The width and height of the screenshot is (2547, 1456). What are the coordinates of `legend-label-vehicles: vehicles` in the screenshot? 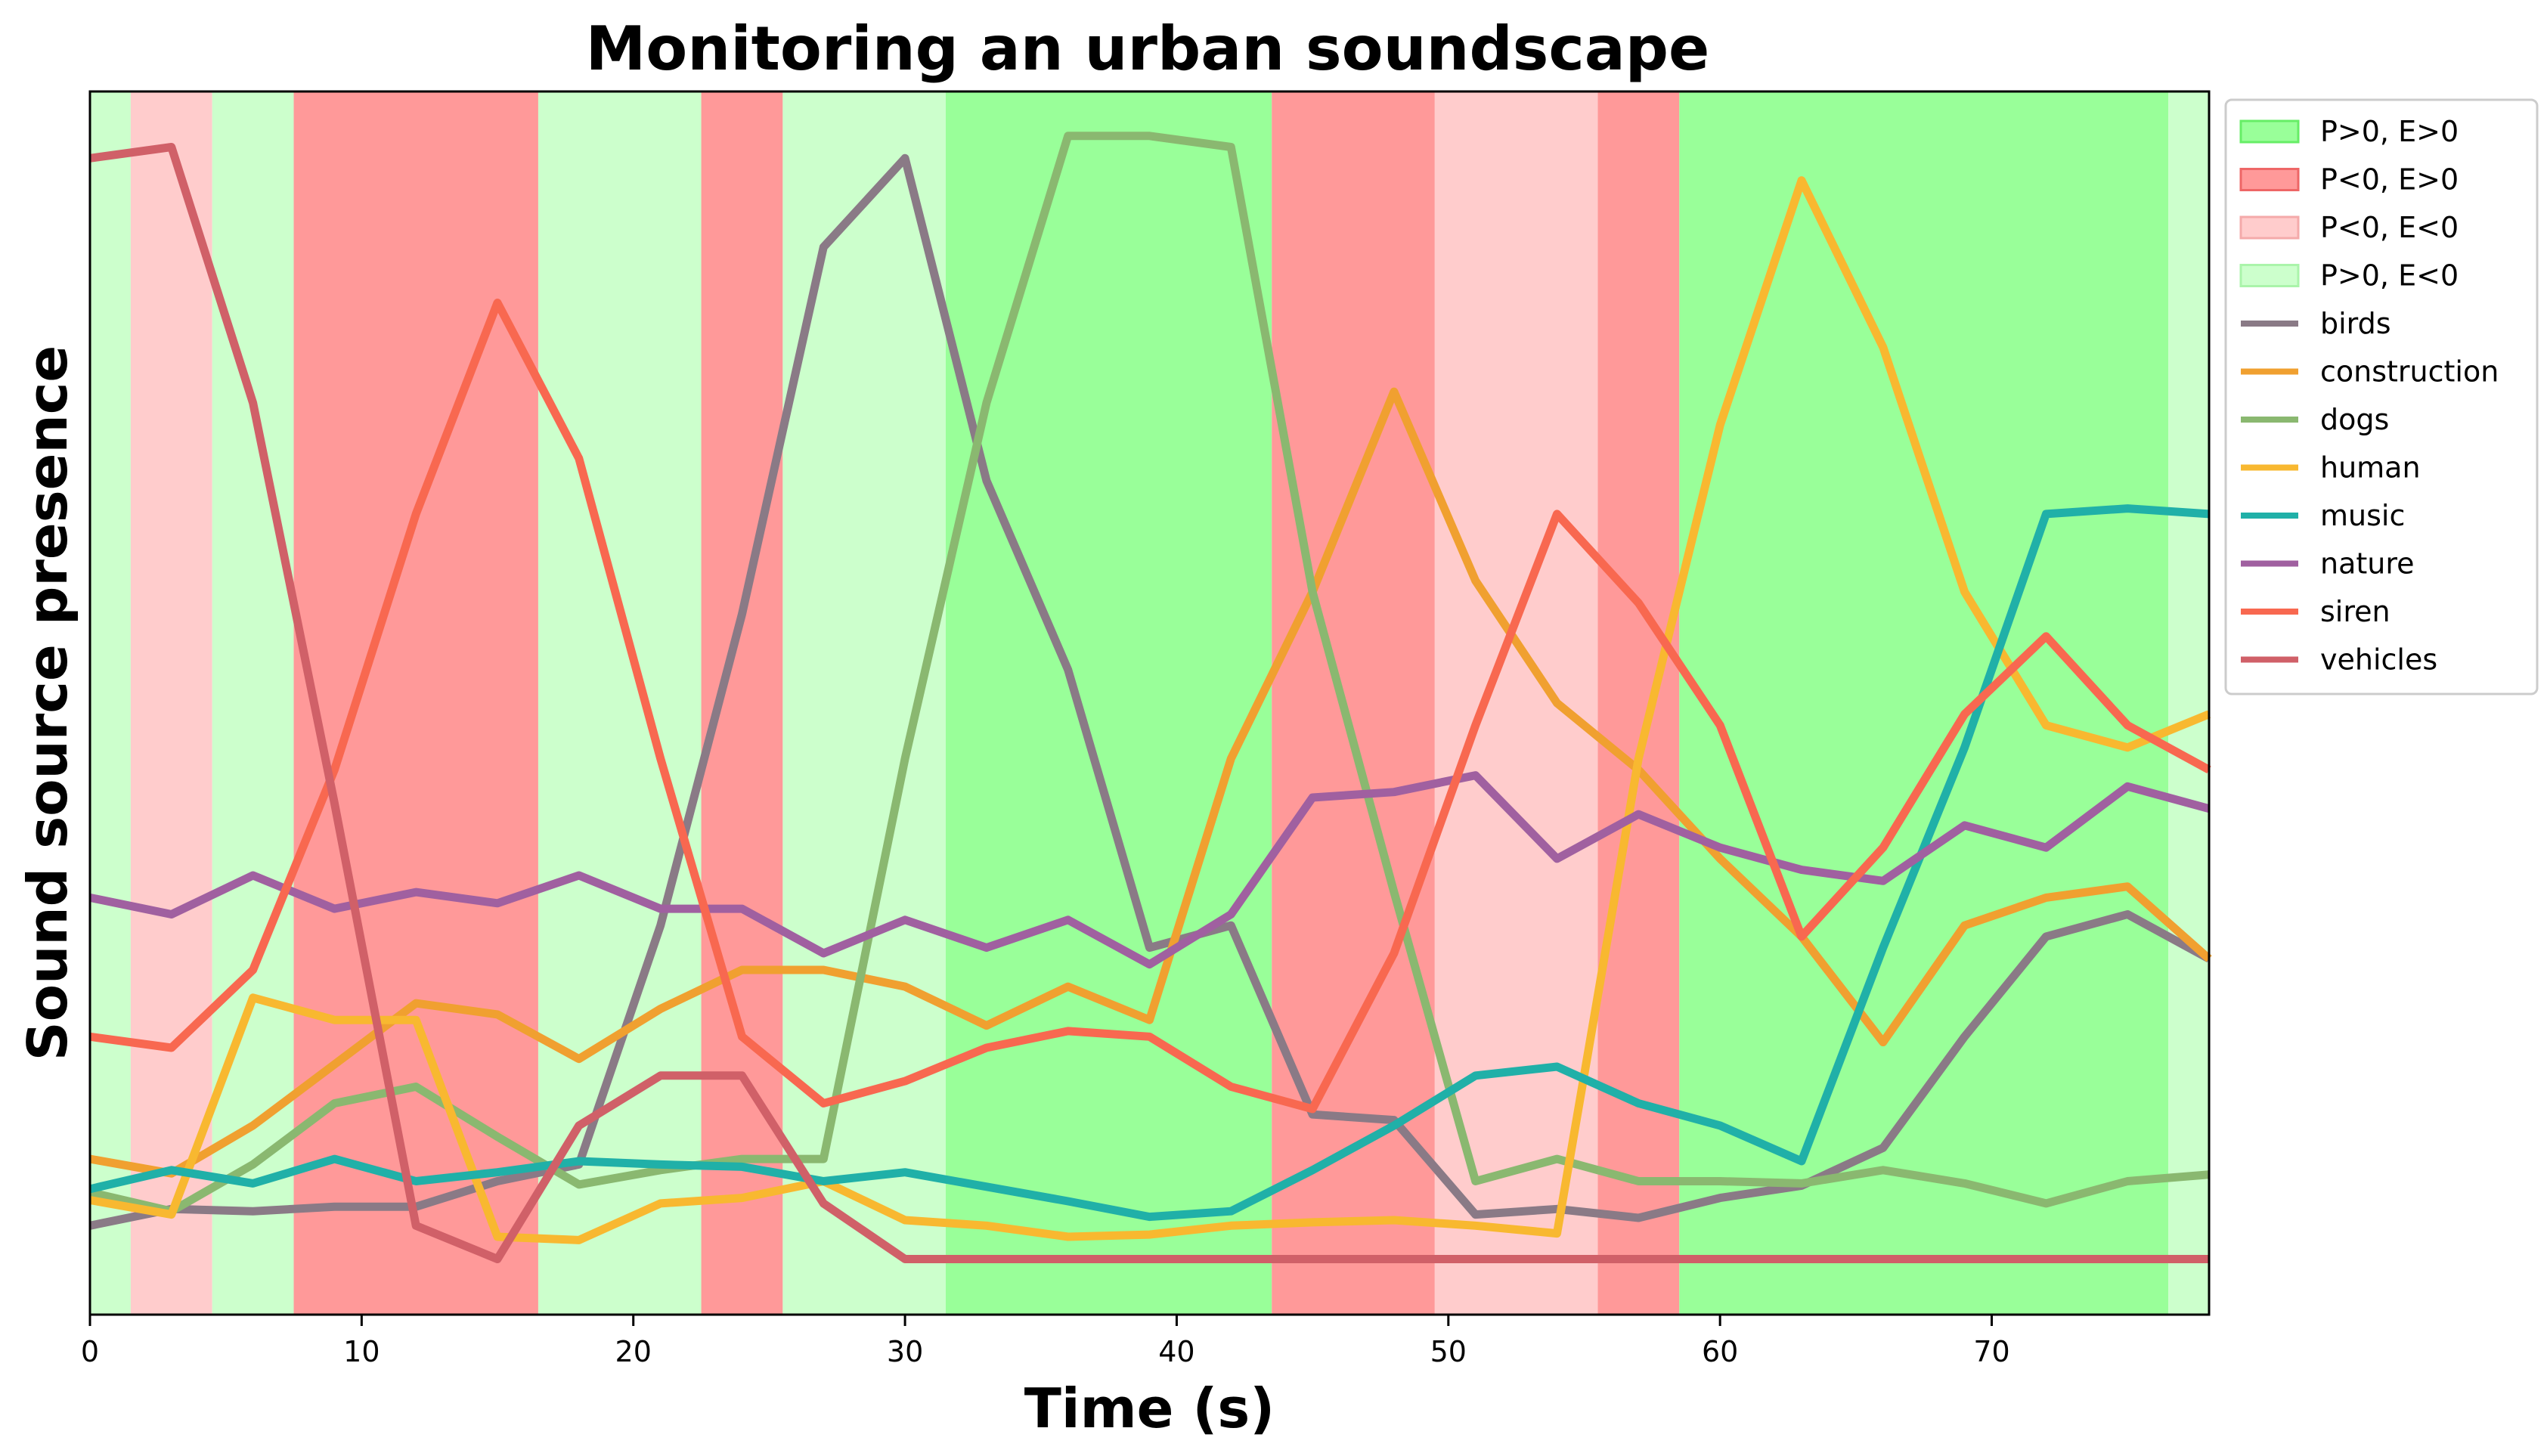 It's located at (2378, 660).